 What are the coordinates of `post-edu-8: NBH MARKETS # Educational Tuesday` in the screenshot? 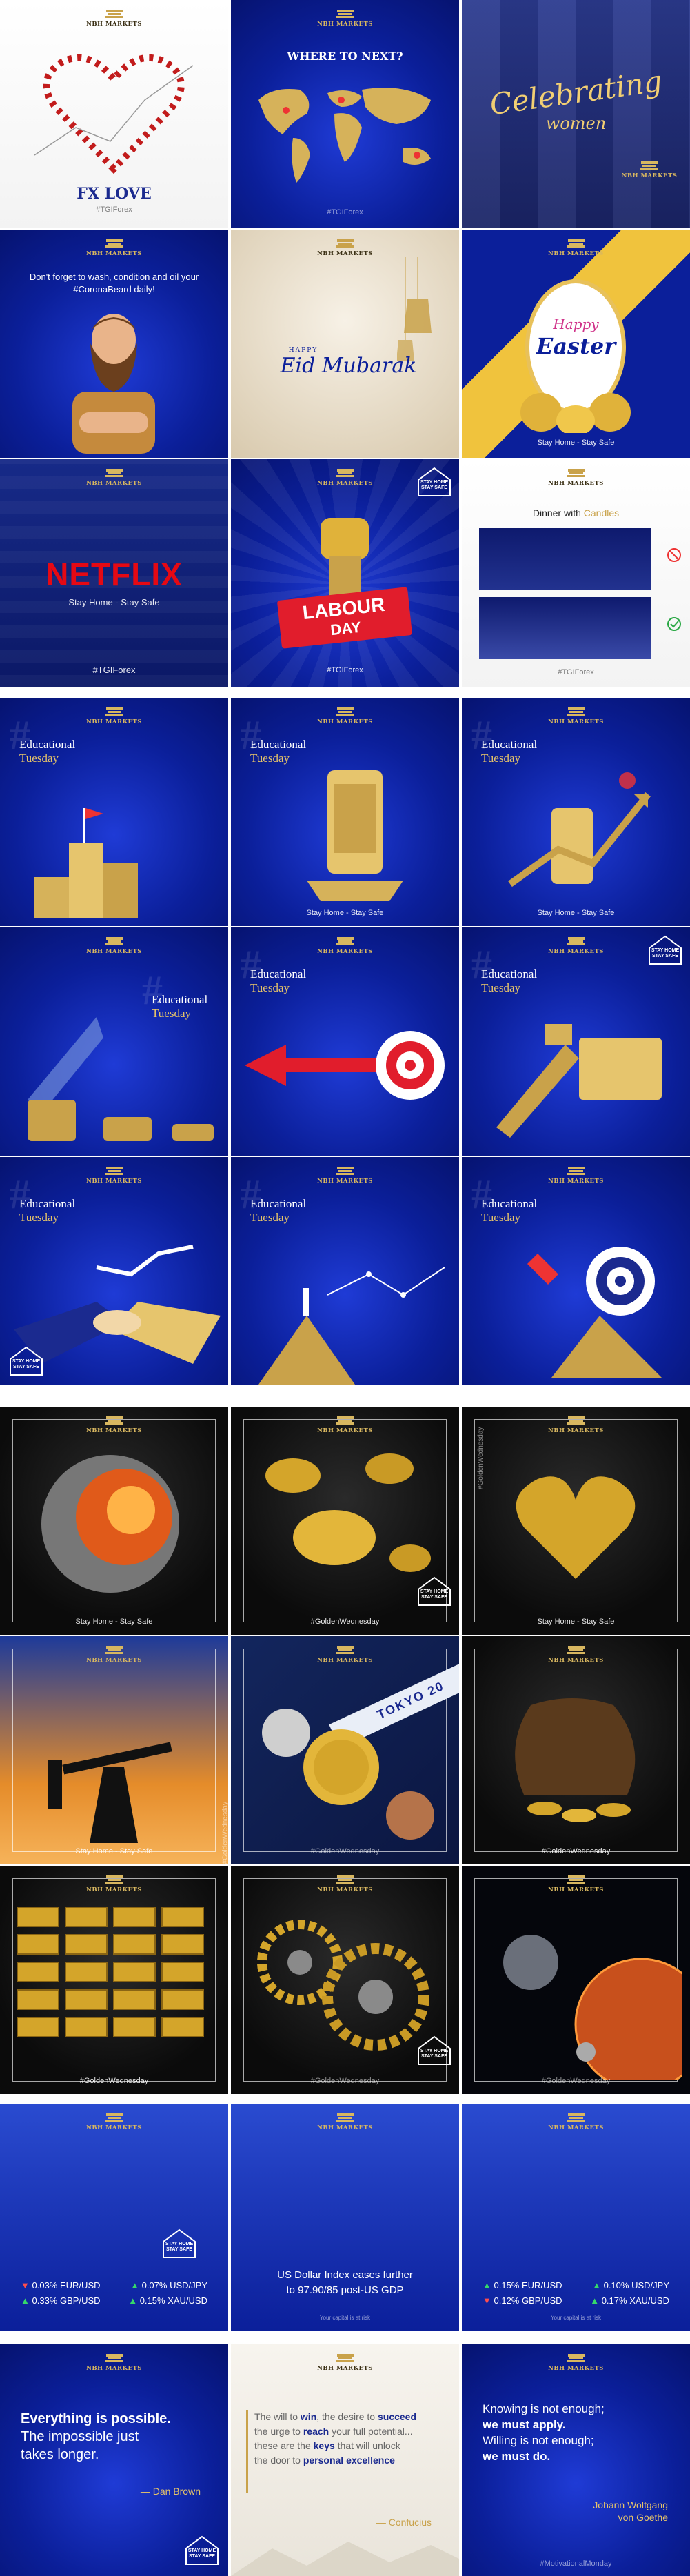 It's located at (345, 1271).